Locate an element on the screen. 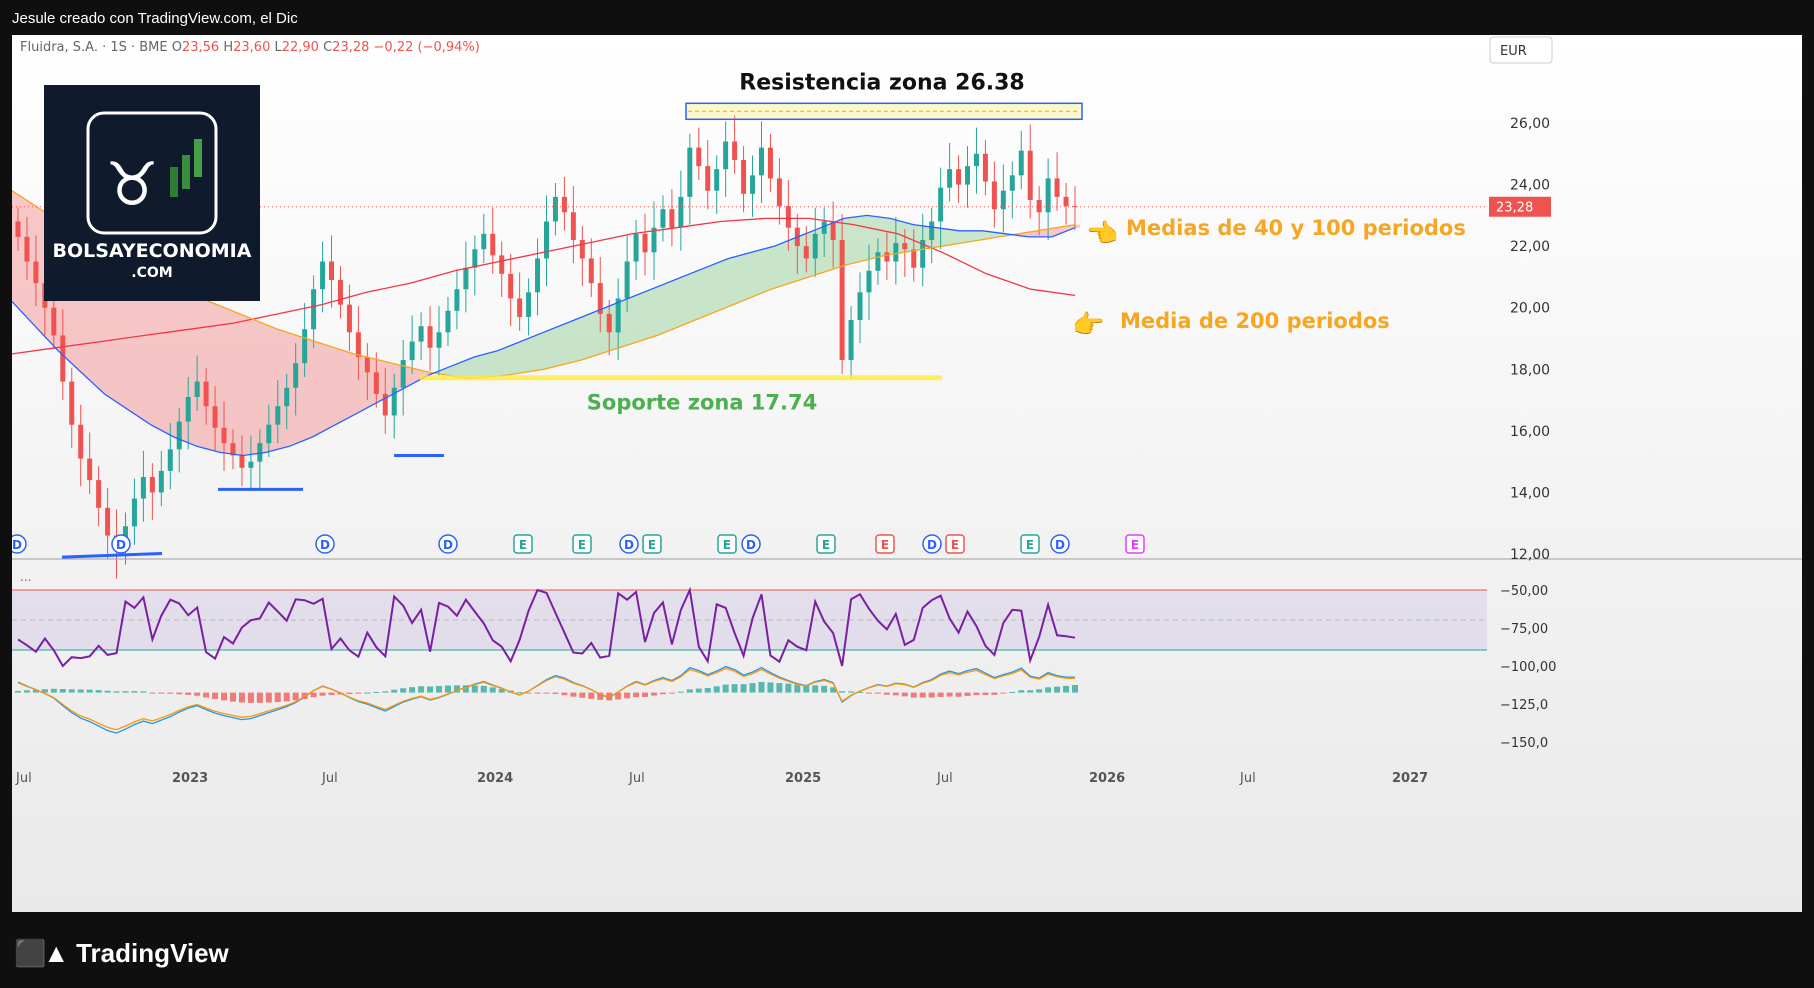 This screenshot has width=1814, height=988. tradingview-brand: ⬛▲ TradingView is located at coordinates (121, 953).